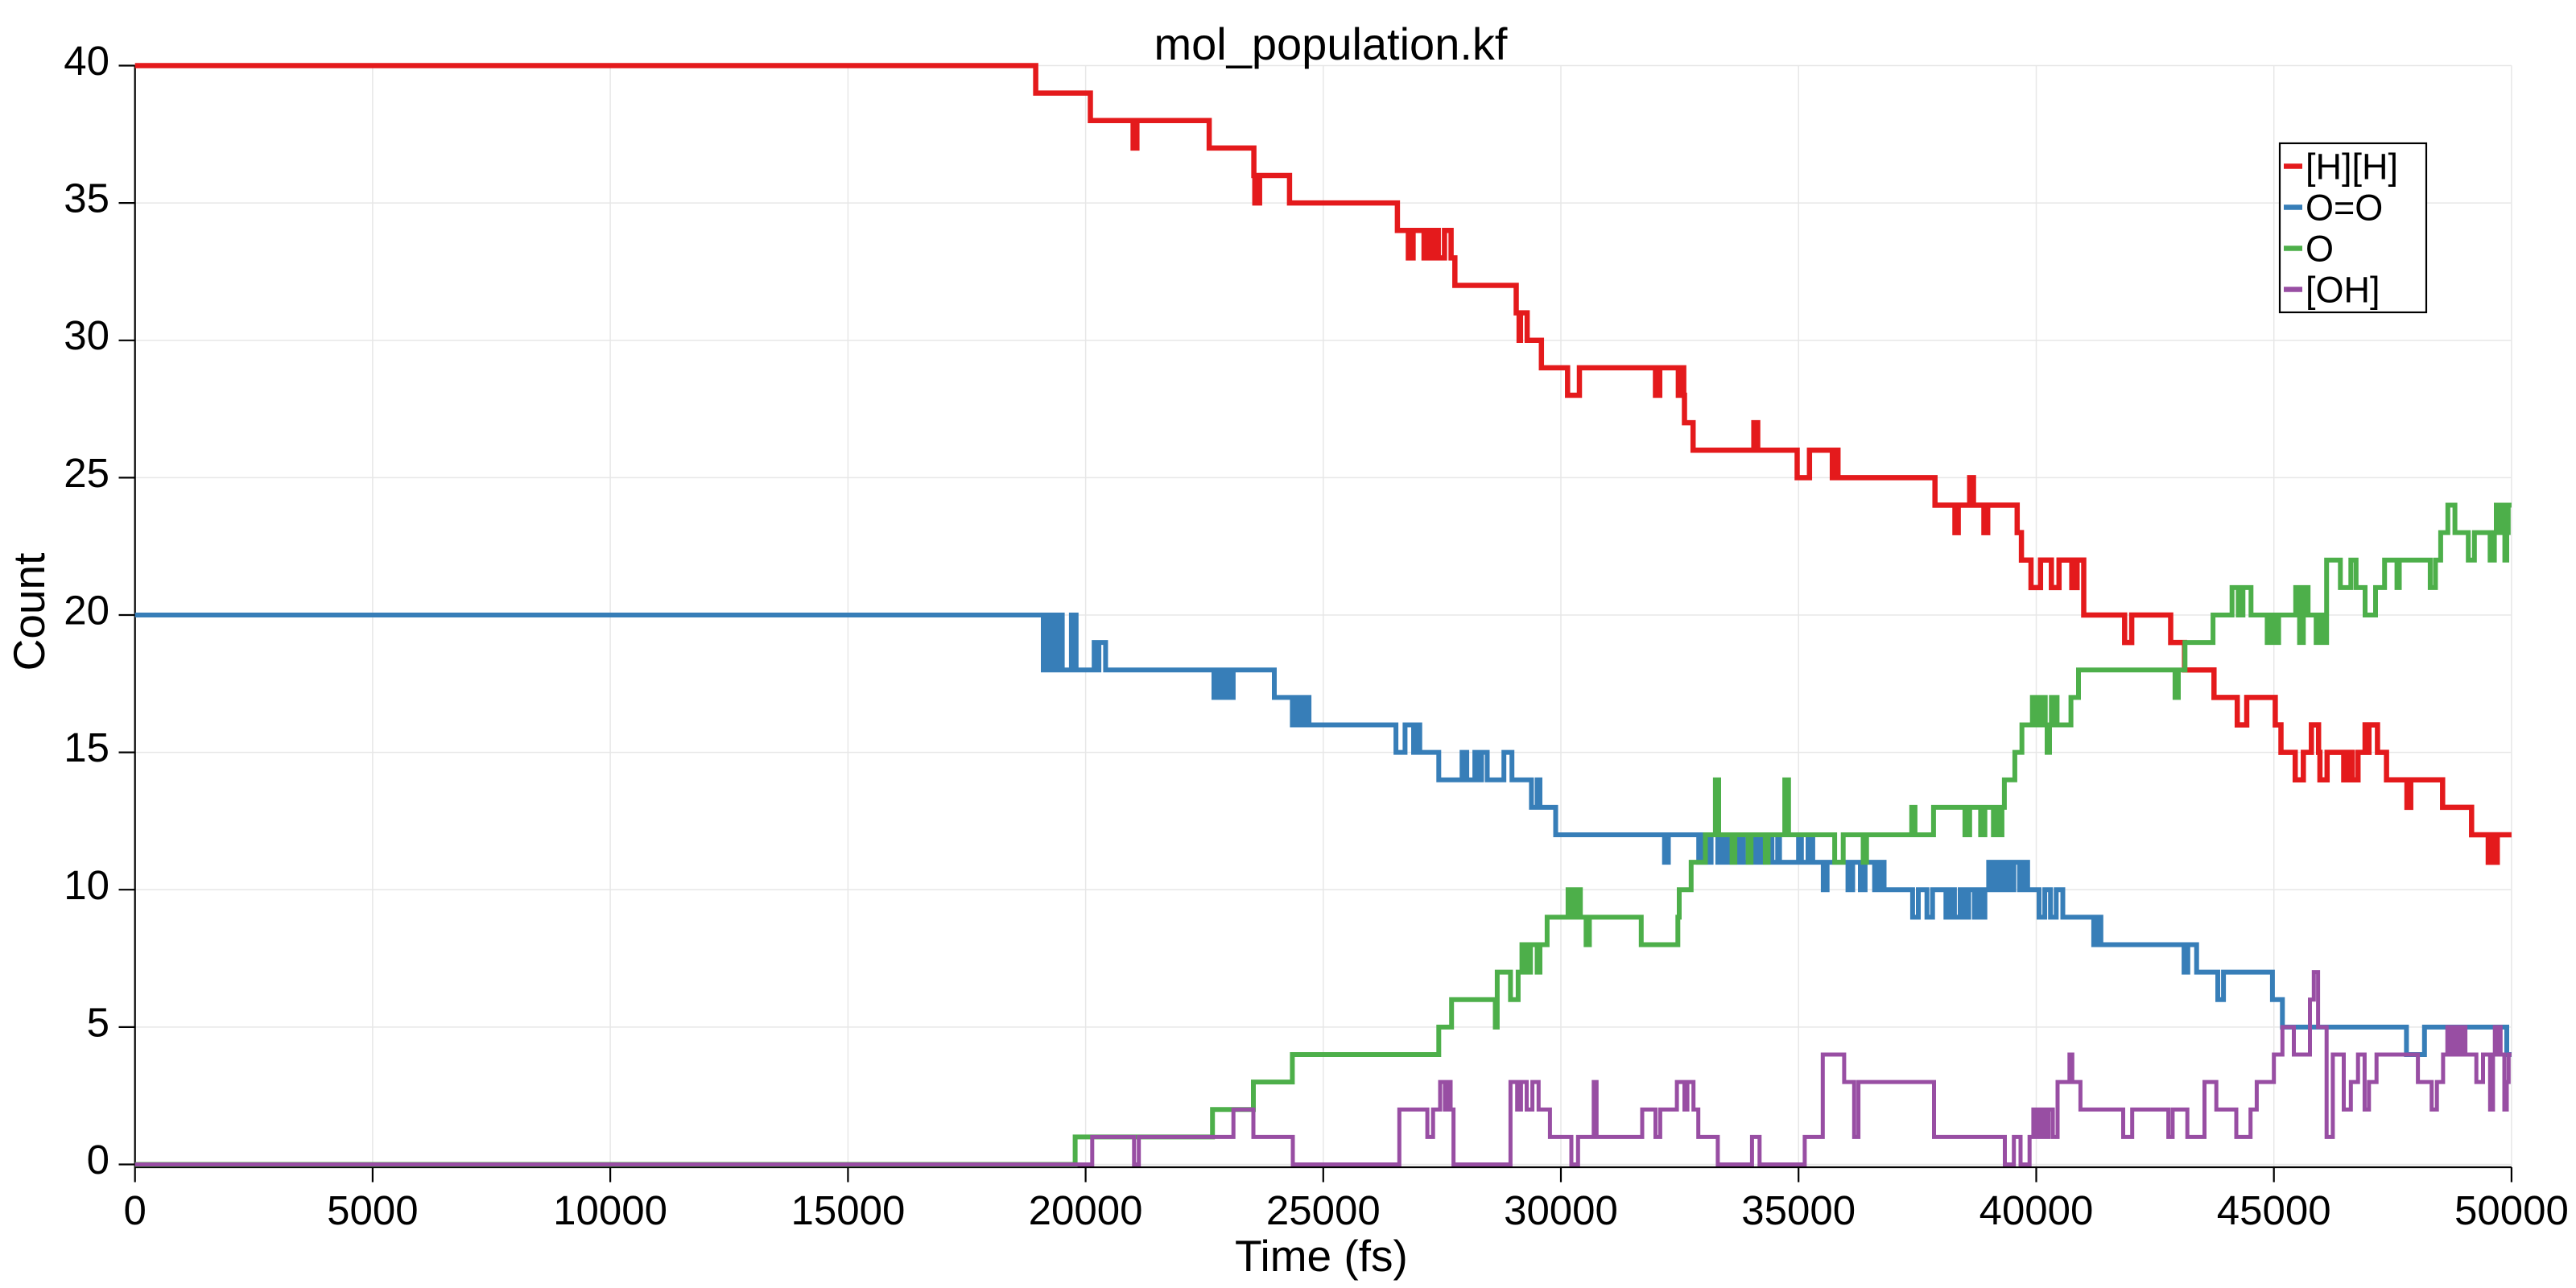  I want to click on svg-text: 5, so click(98, 1022).